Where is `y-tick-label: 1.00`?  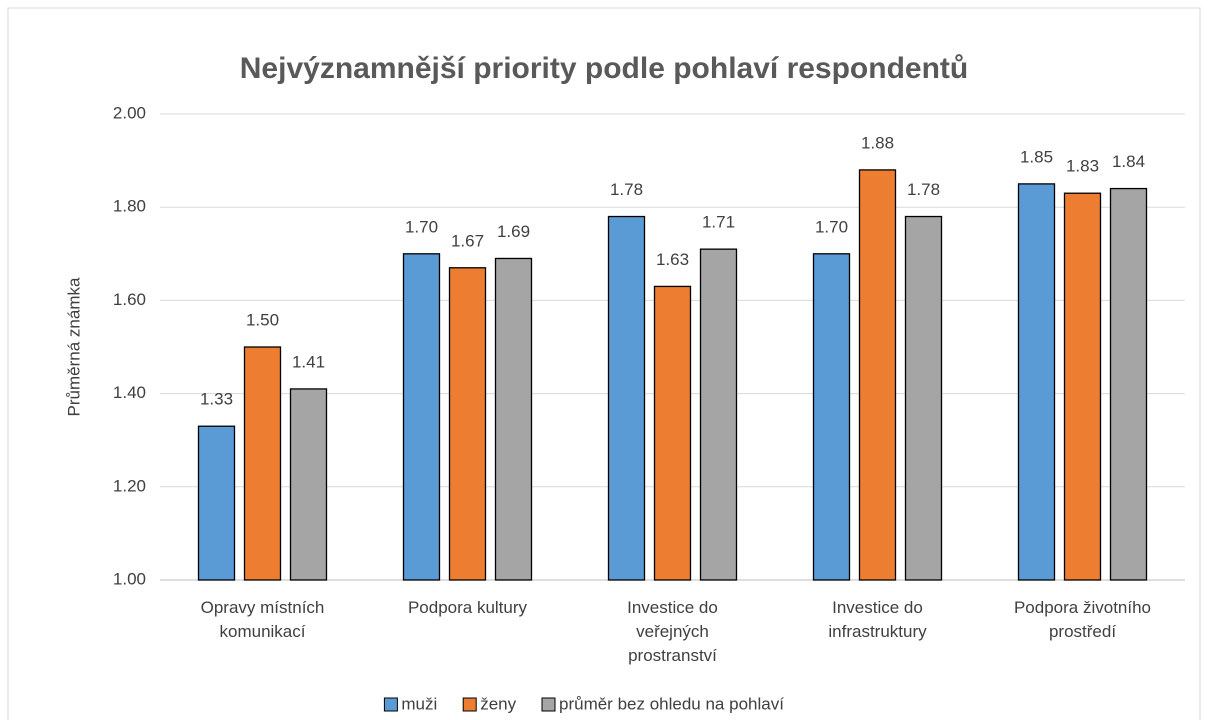
y-tick-label: 1.00 is located at coordinates (129, 578).